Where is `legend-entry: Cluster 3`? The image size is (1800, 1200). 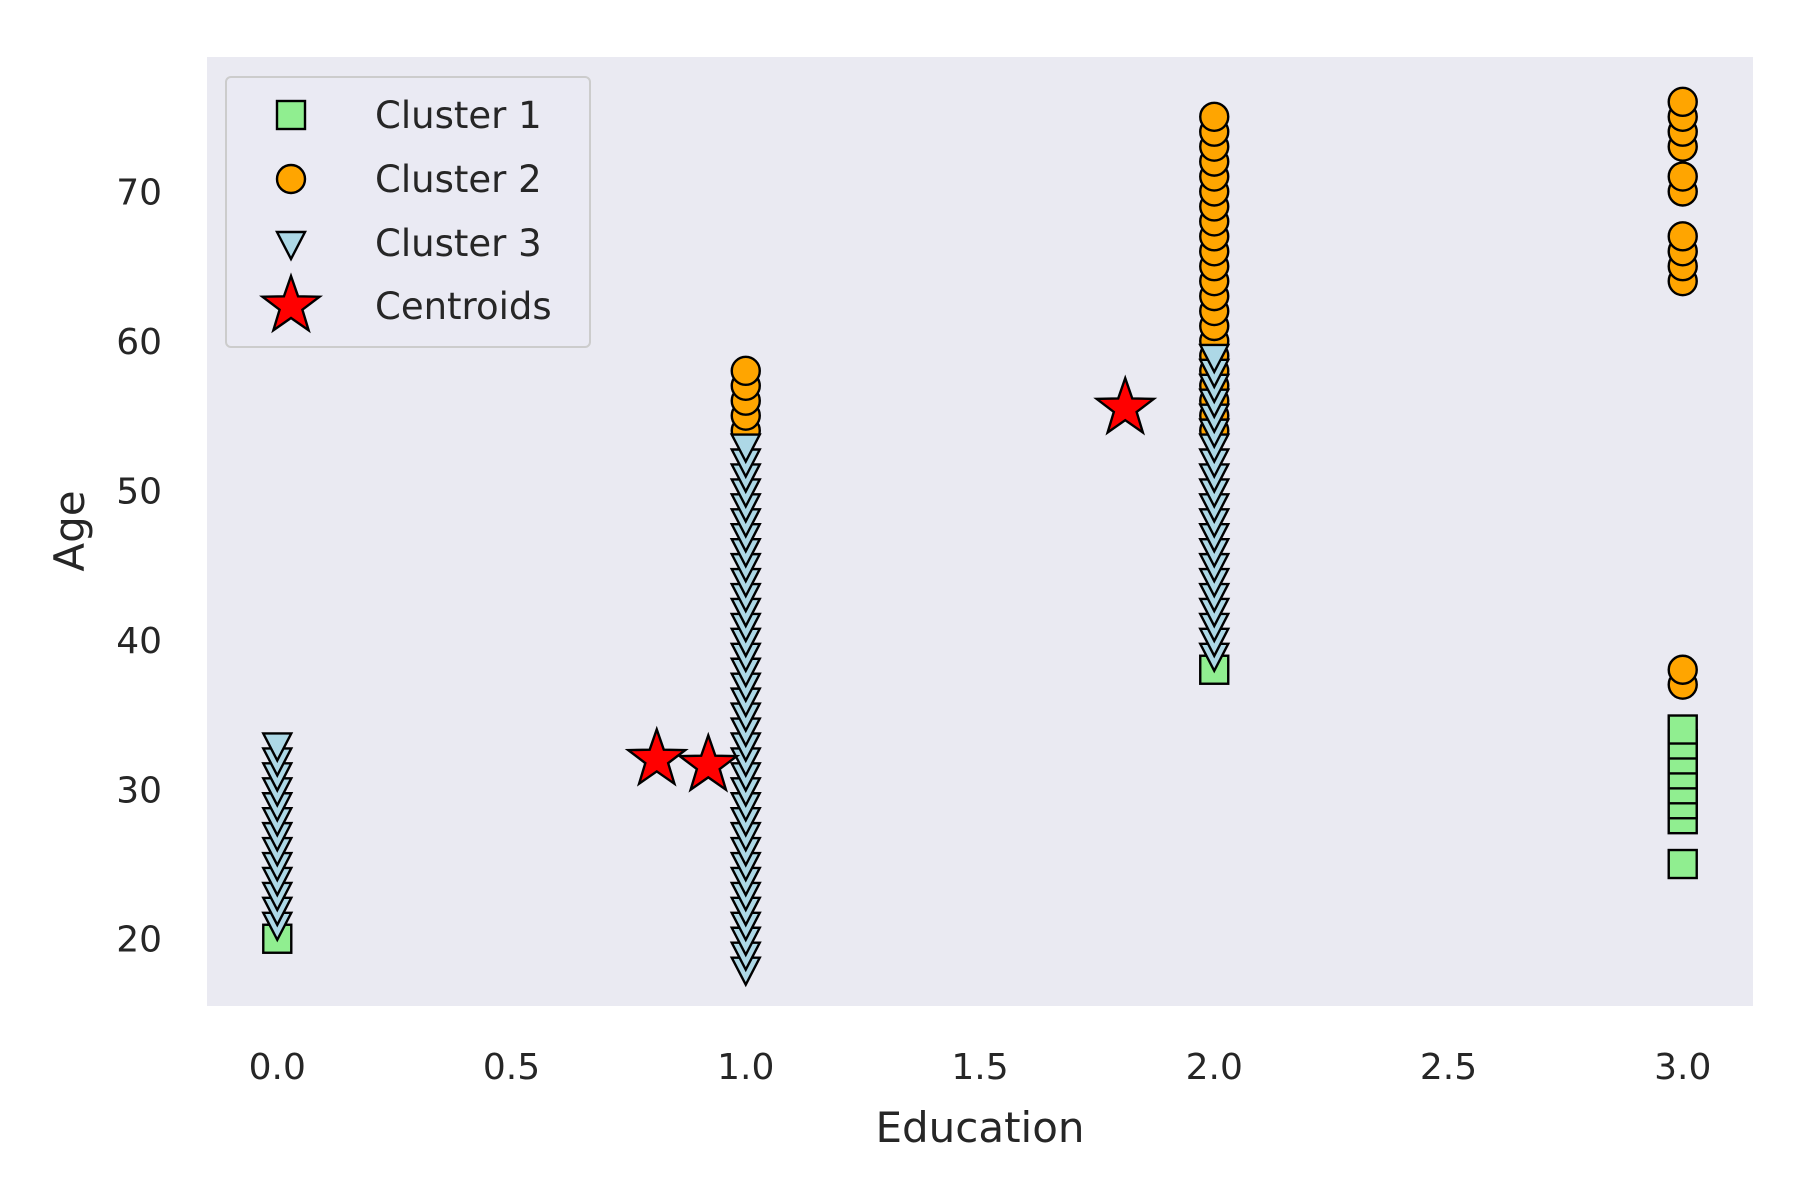
legend-entry: Cluster 3 is located at coordinates (408, 243).